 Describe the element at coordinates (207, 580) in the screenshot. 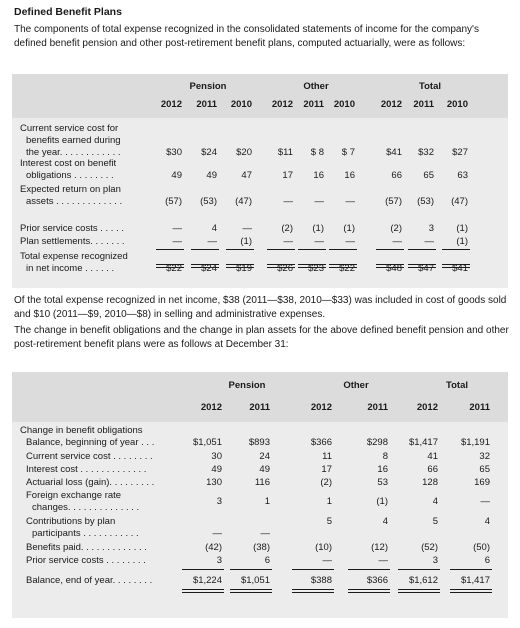

I see `table-cell: $1,224` at that location.